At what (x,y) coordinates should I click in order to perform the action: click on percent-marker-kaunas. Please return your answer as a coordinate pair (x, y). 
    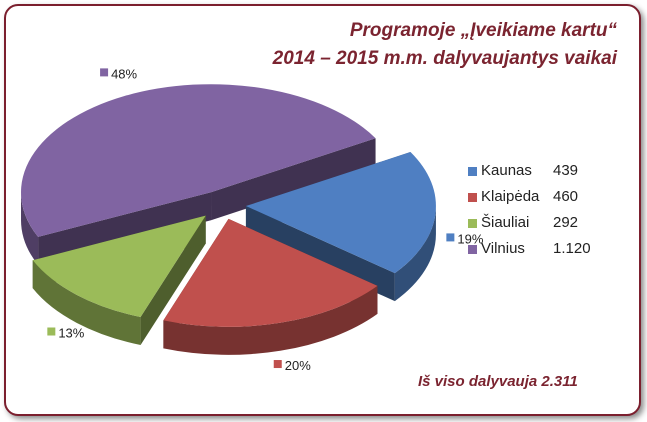
    Looking at the image, I should click on (450, 237).